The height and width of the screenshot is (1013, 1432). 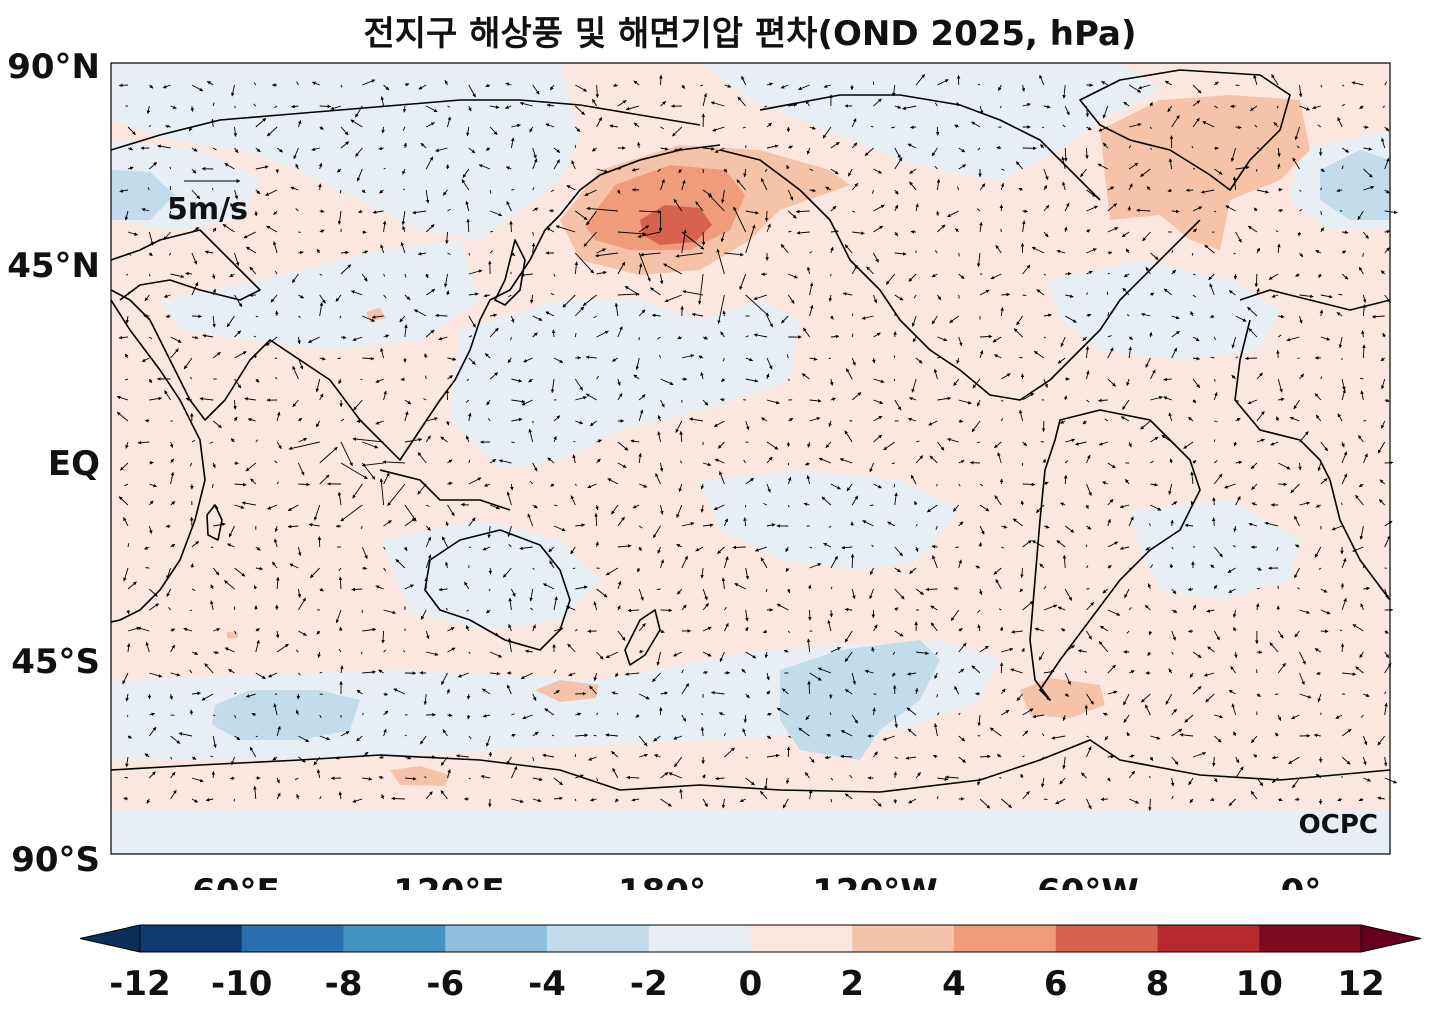 I want to click on colorbar-tick-label: 10, so click(x=1259, y=984).